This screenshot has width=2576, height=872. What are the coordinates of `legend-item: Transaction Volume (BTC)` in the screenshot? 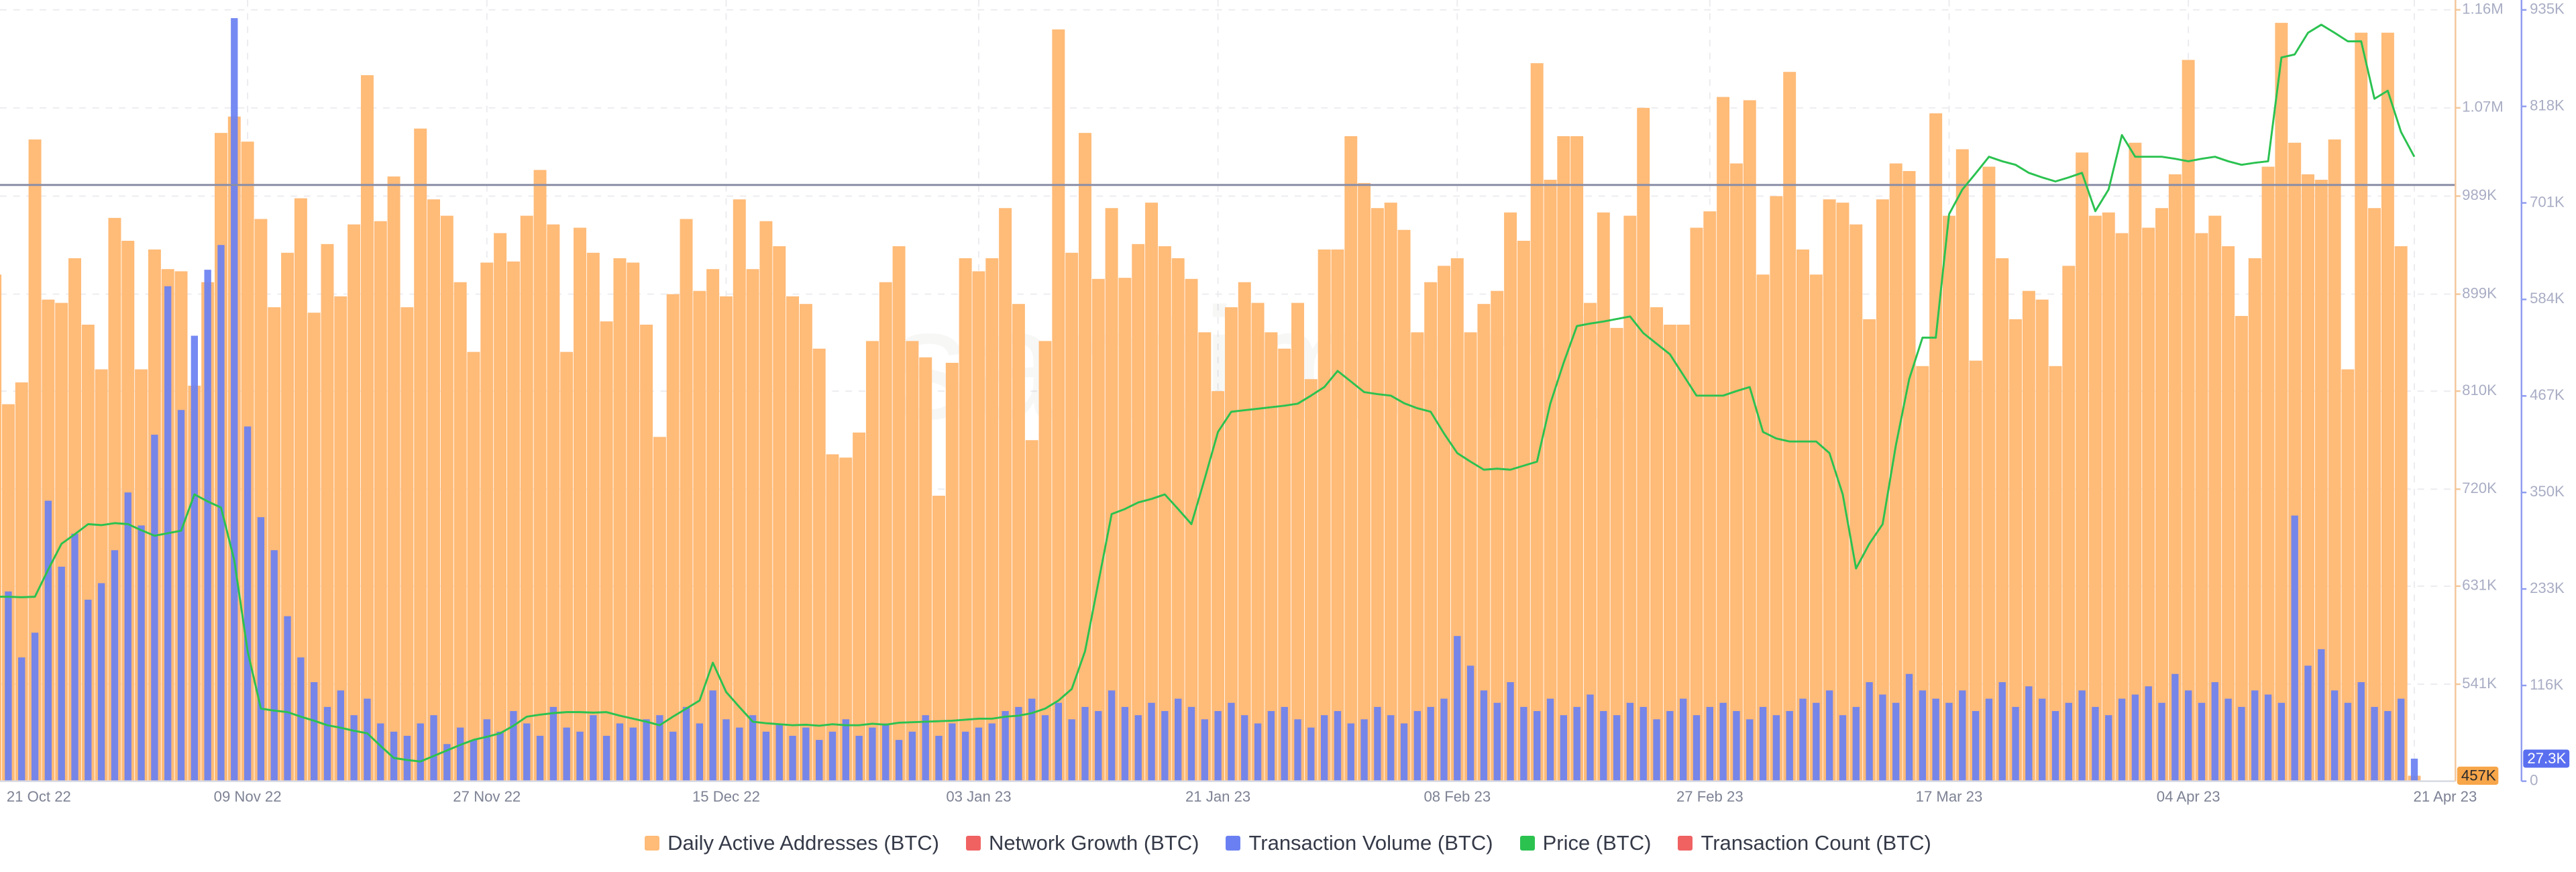 It's located at (1359, 843).